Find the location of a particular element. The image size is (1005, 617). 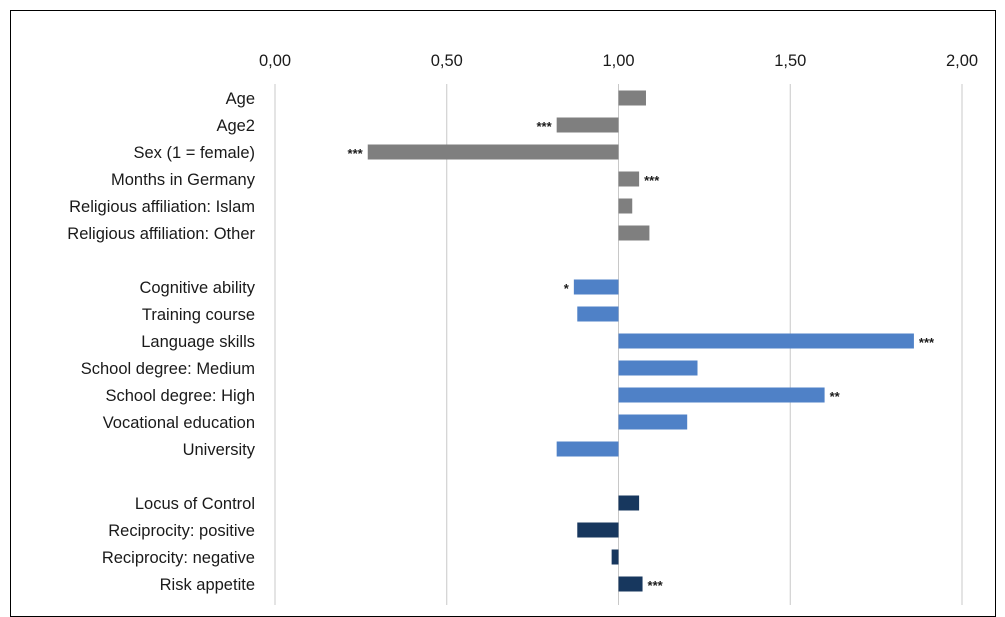

x-tick-label: 0,50 is located at coordinates (447, 61).